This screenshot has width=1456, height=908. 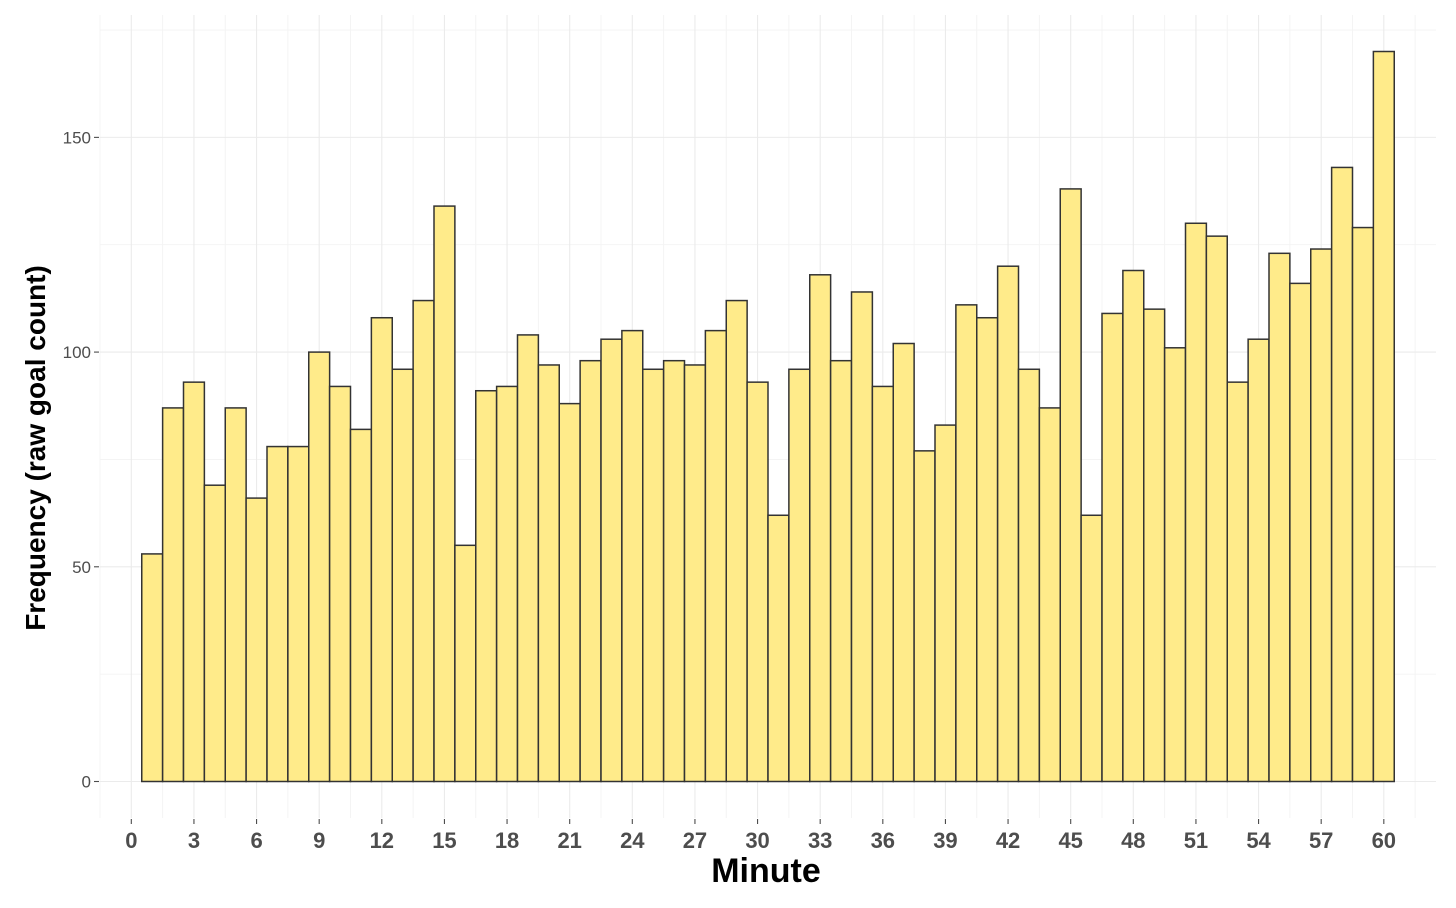 I want to click on x-tick-label: 30, so click(x=757, y=840).